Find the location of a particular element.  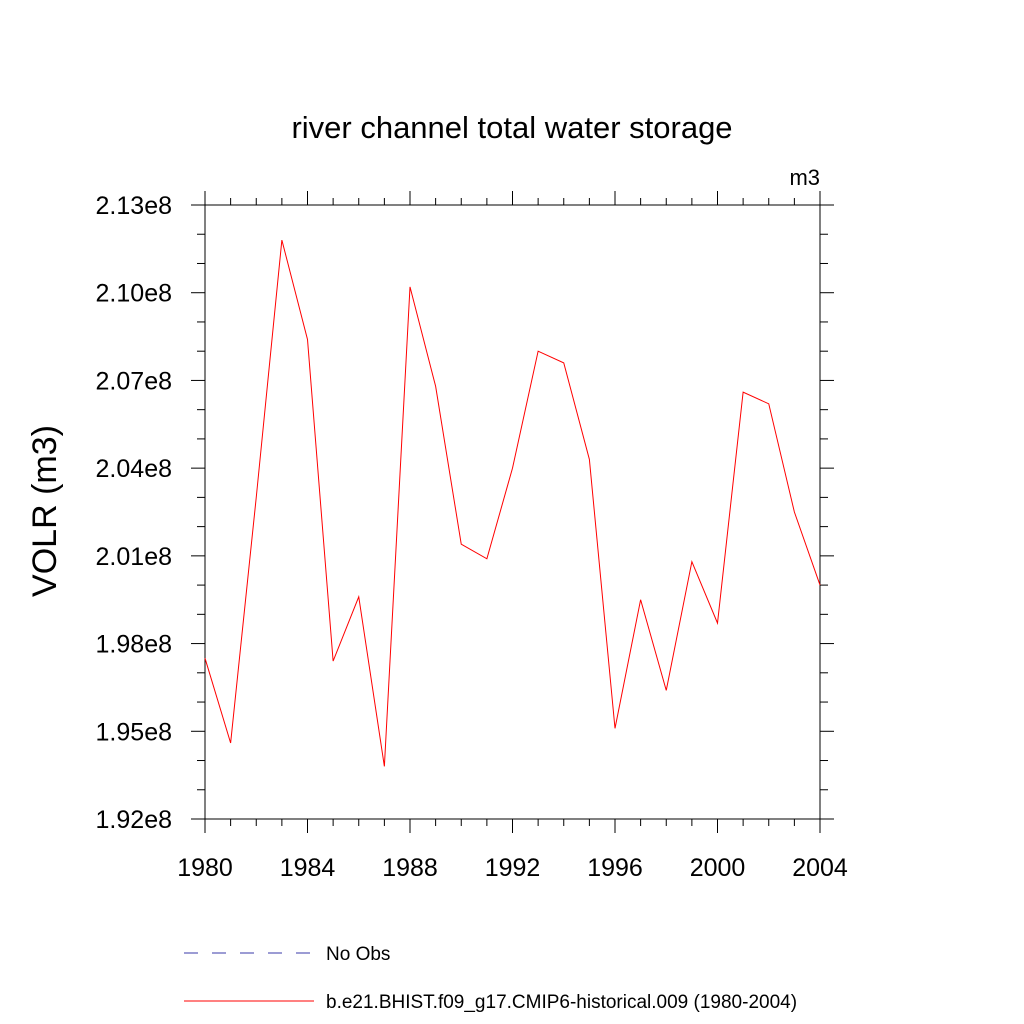

y-tick-label: 2.10e8 is located at coordinates (134, 294).